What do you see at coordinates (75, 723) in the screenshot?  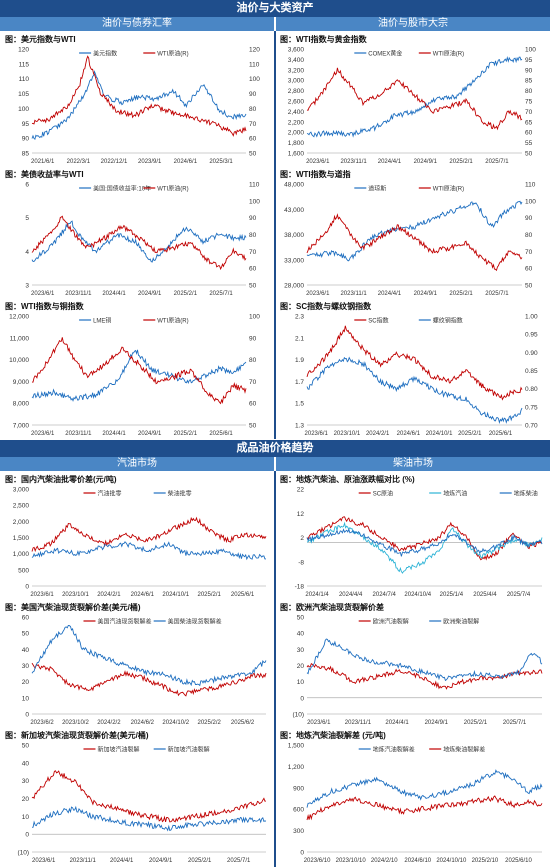 I see `x-tick-label: 2023/10/2` at bounding box center [75, 723].